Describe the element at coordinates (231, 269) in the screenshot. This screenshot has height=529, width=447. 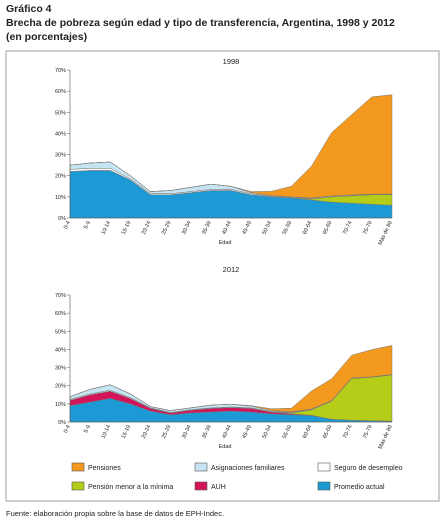
I see `panel-title: 2012` at that location.